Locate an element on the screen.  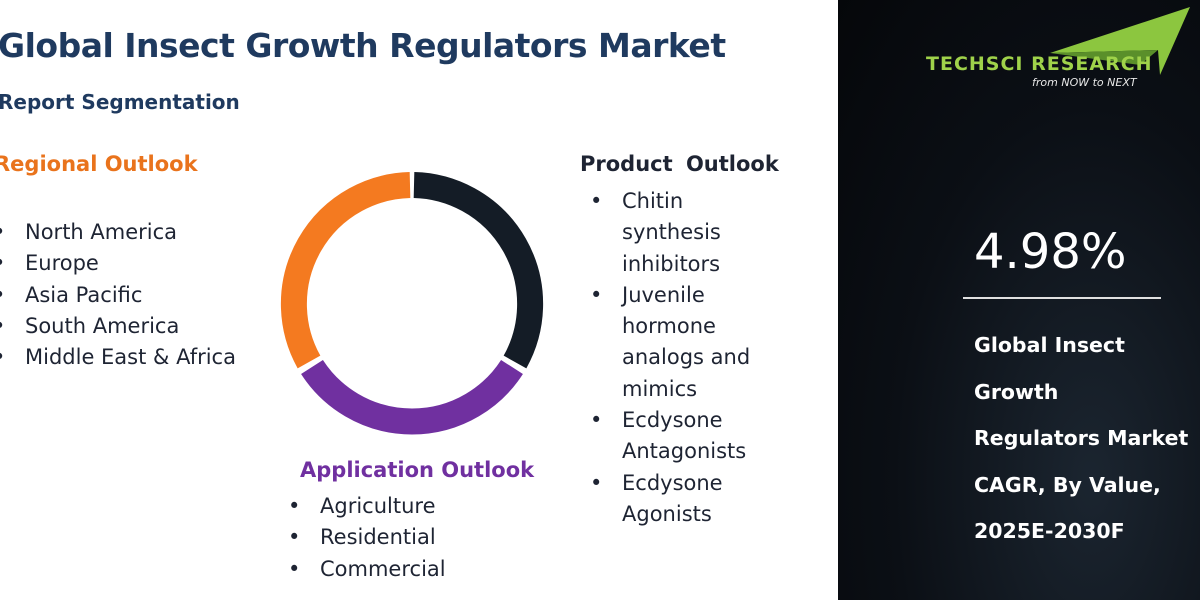
list: AgricultureResidentialCommercial is located at coordinates (367, 538).